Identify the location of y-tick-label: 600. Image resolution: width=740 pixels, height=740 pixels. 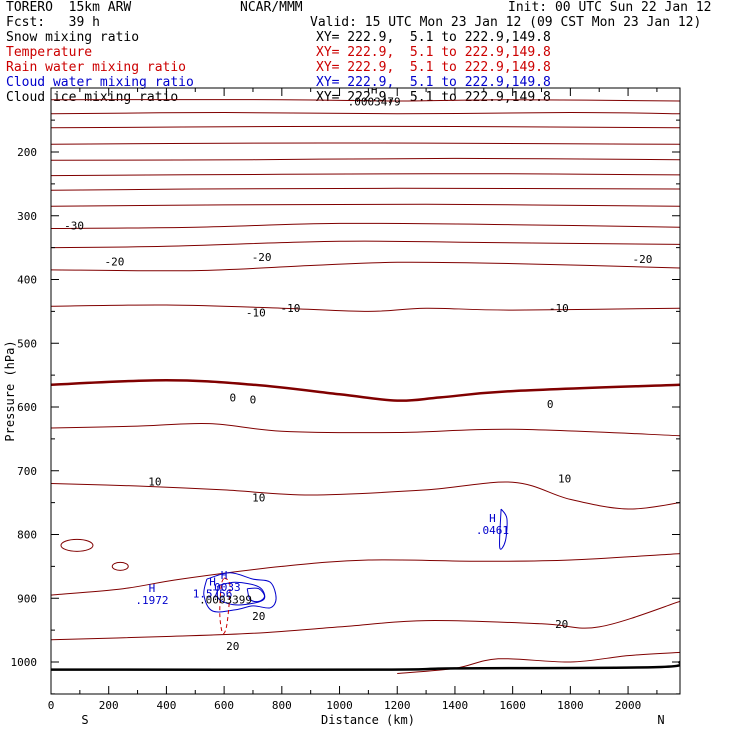
(27, 407).